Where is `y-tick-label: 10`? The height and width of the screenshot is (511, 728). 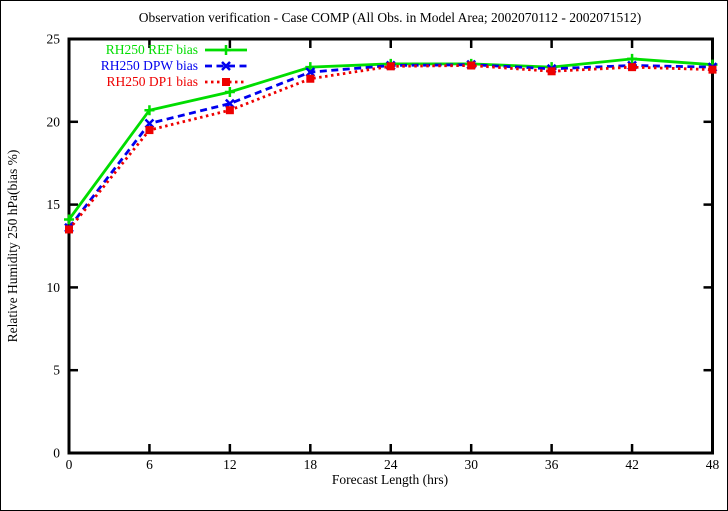 y-tick-label: 10 is located at coordinates (54, 287).